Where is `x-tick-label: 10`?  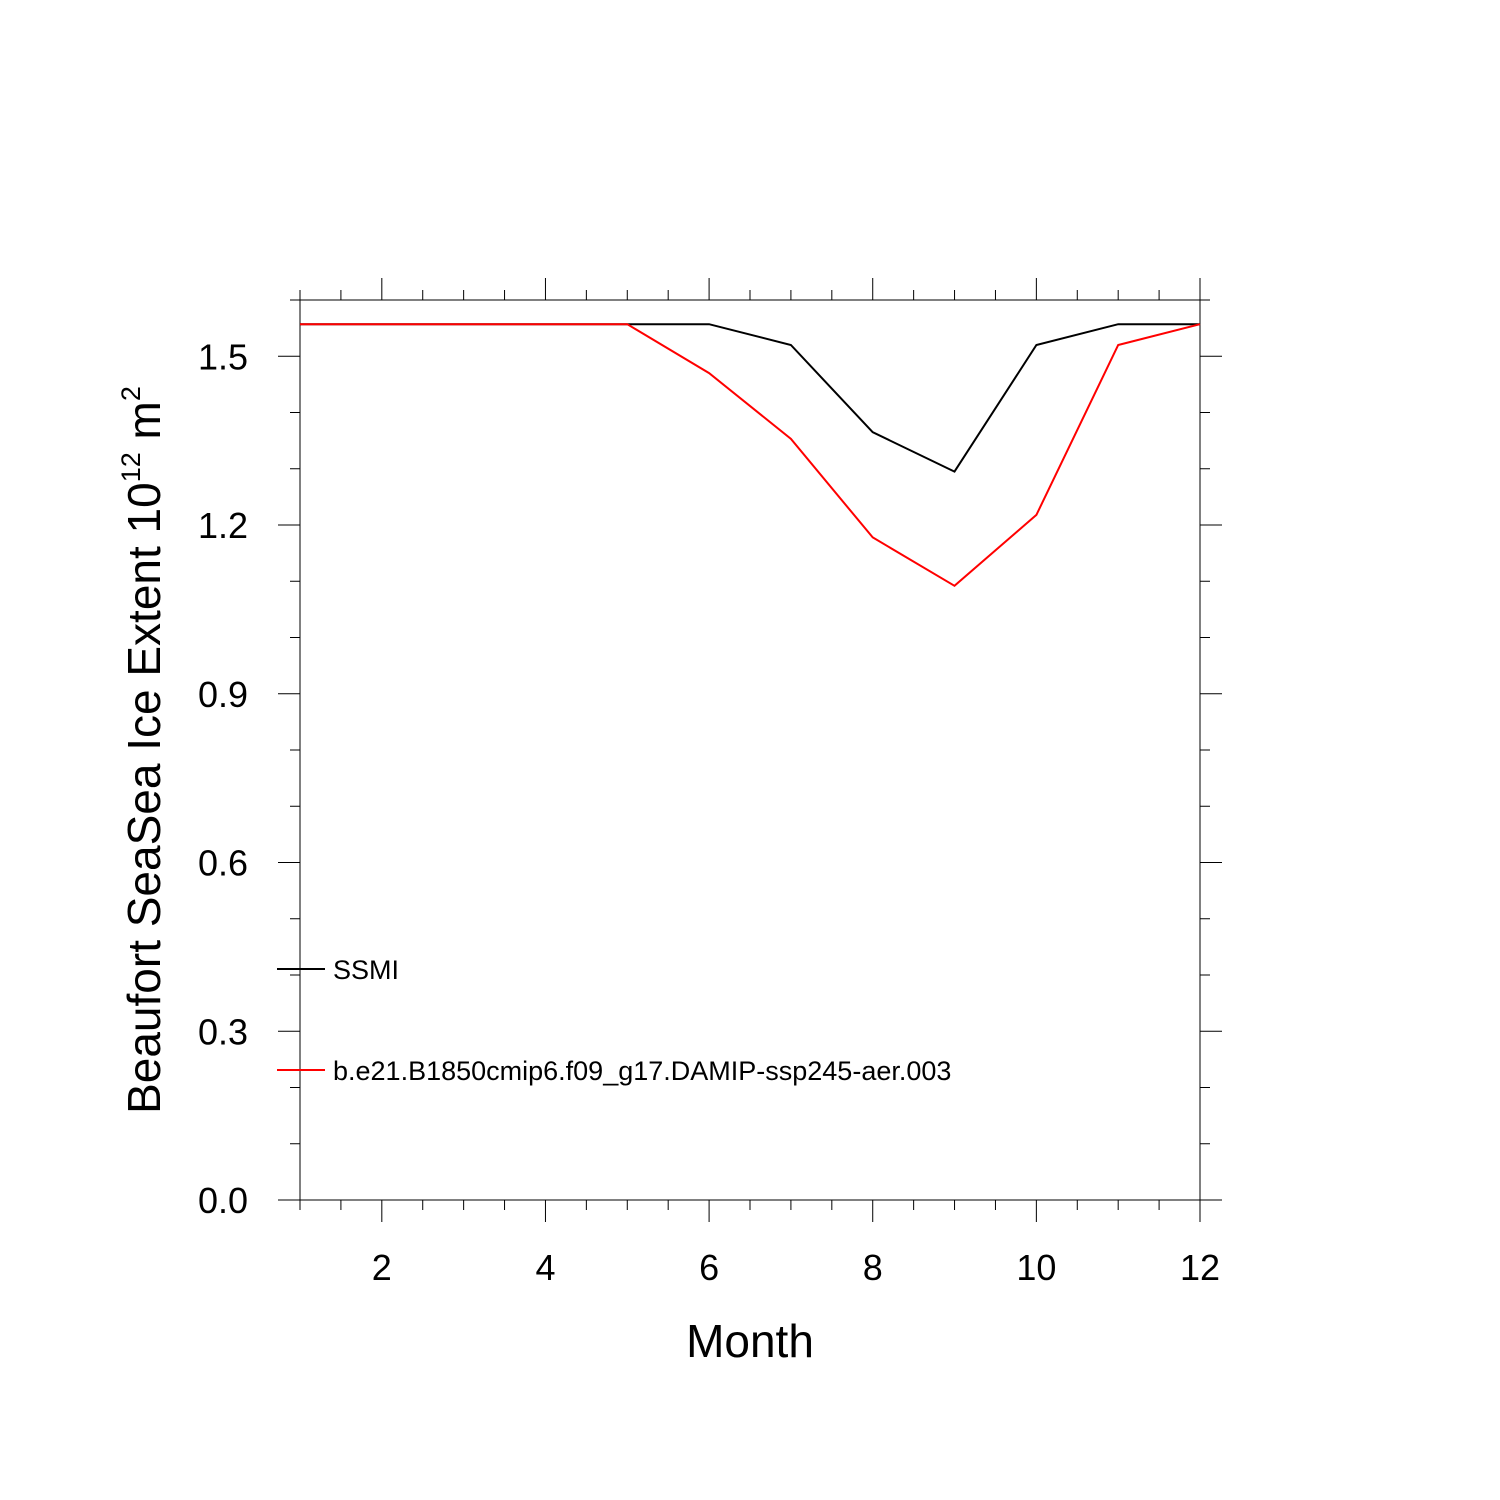 x-tick-label: 10 is located at coordinates (1036, 1267).